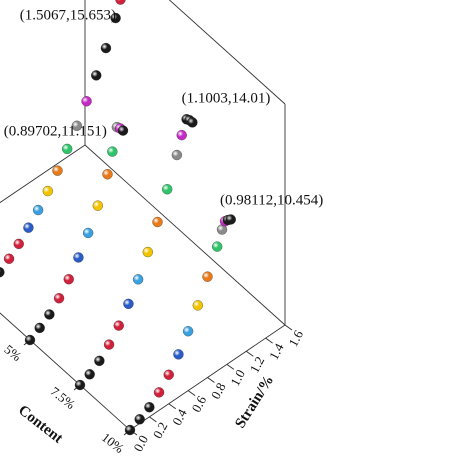 The image size is (474, 474). What do you see at coordinates (271, 201) in the screenshot?
I see `annotation: (0.98112,10.454)` at bounding box center [271, 201].